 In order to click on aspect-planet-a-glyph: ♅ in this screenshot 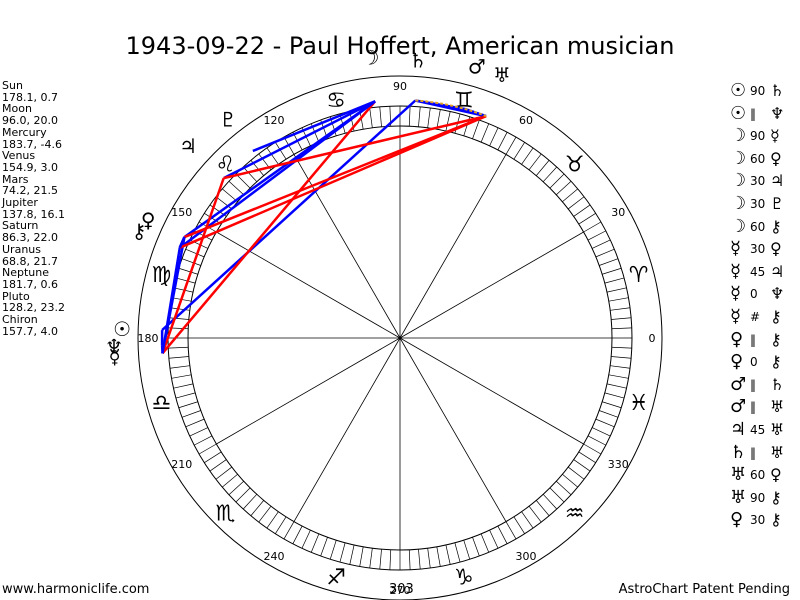, I will do `click(738, 497)`.